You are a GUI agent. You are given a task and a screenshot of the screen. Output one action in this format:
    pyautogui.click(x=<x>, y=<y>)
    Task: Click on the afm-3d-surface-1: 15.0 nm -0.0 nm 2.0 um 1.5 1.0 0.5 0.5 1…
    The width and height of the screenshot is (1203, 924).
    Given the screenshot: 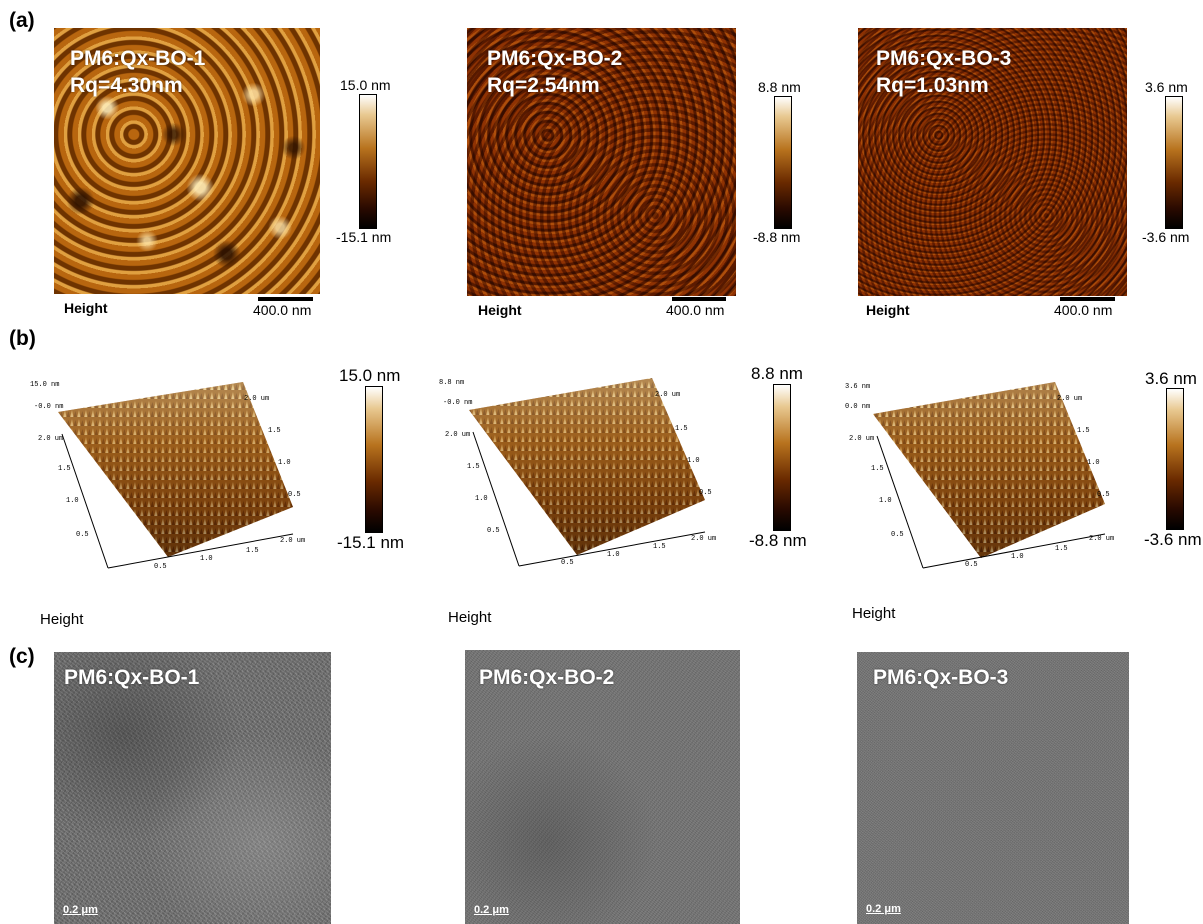 What is the action you would take?
    pyautogui.click(x=167, y=476)
    